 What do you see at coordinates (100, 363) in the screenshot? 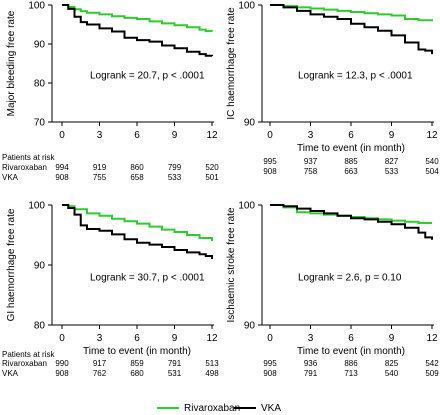
I see `risk-value: 917` at bounding box center [100, 363].